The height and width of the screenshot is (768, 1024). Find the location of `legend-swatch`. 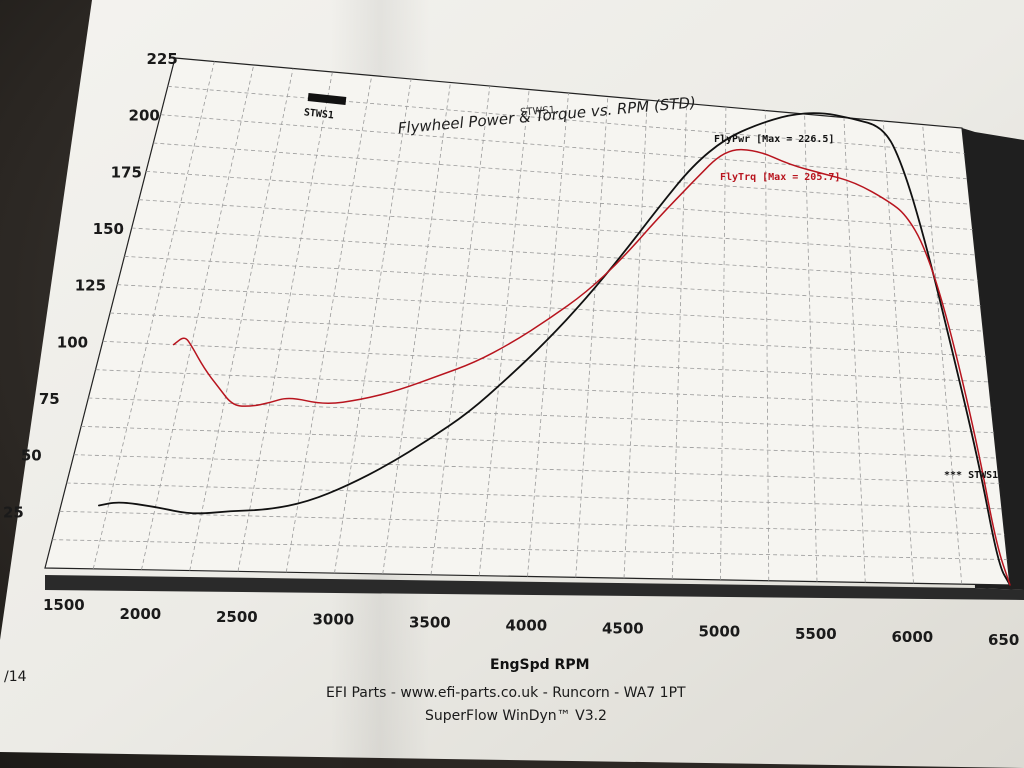

legend-swatch is located at coordinates (327, 99).